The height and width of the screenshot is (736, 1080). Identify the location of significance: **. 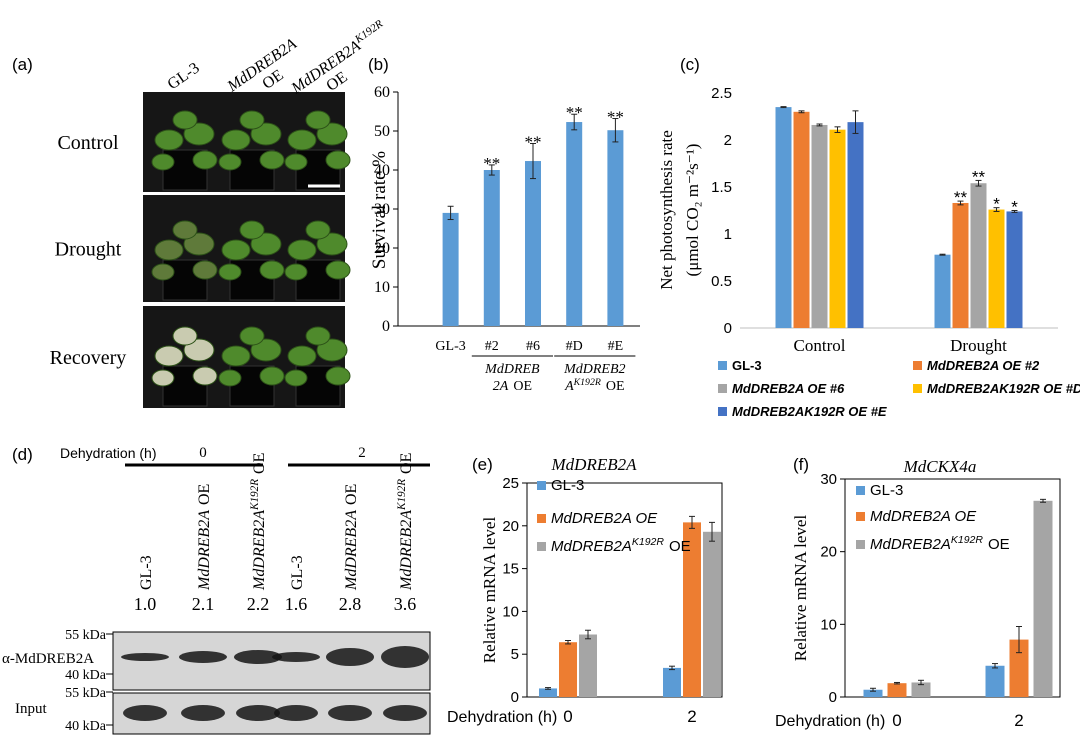
(615, 117).